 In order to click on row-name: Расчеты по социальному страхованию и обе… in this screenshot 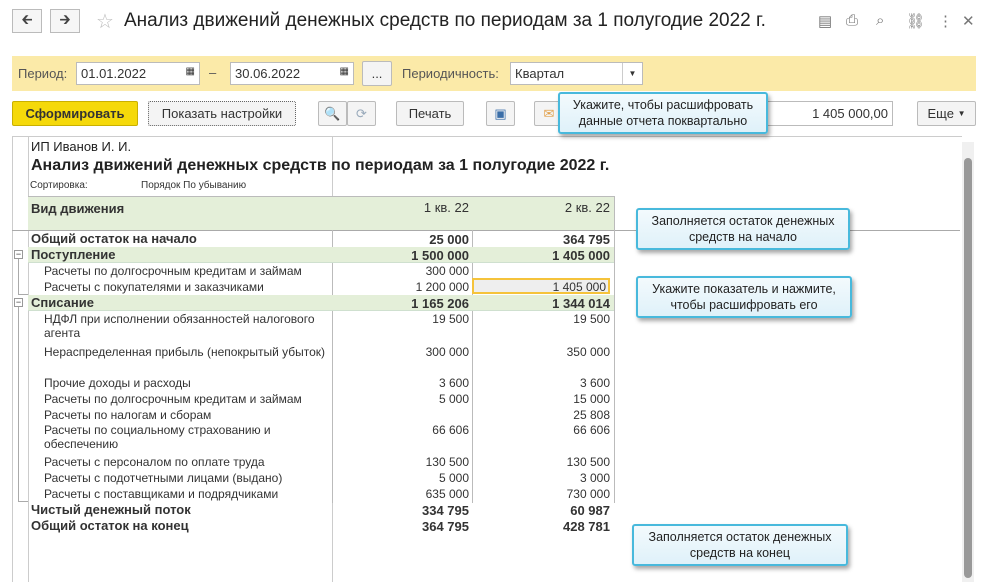, I will do `click(157, 437)`.